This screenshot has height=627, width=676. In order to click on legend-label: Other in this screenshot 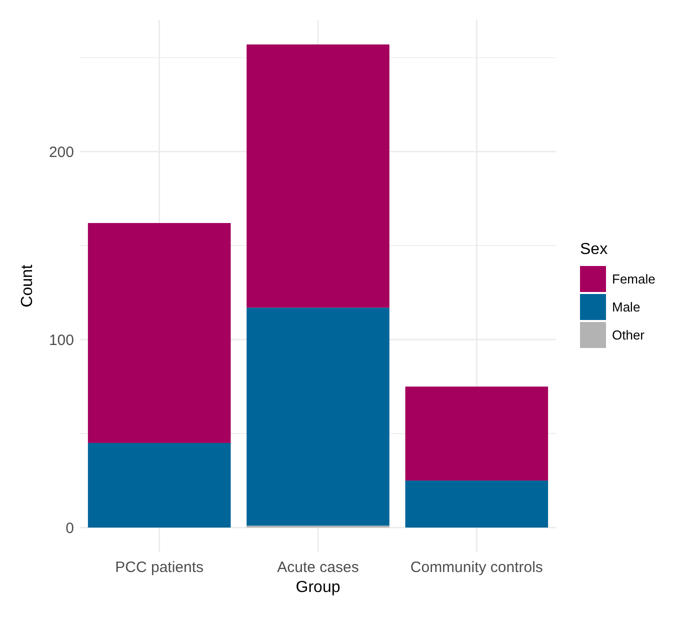, I will do `click(629, 335)`.